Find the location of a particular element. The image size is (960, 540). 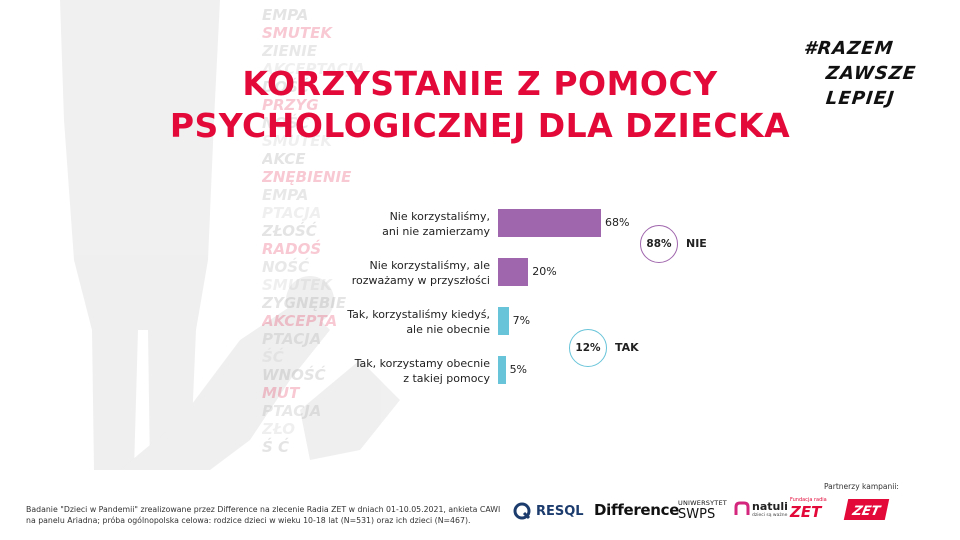

category-label-line: Nie korzystaliśmy, is located at coordinates (439, 216).